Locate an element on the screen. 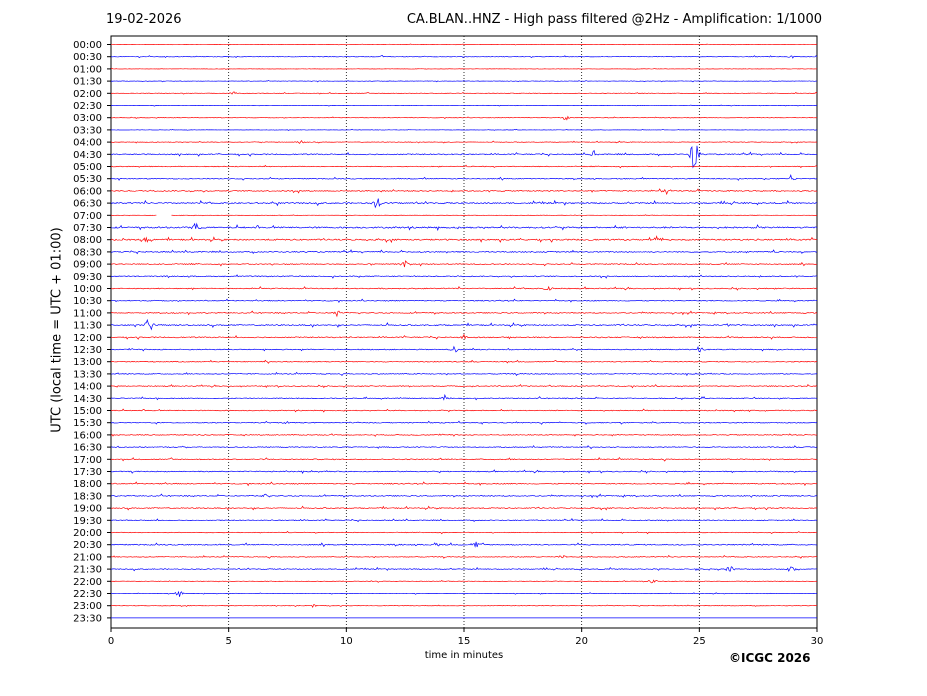 The height and width of the screenshot is (696, 927). row-time-label: 13:00 is located at coordinates (87, 362).